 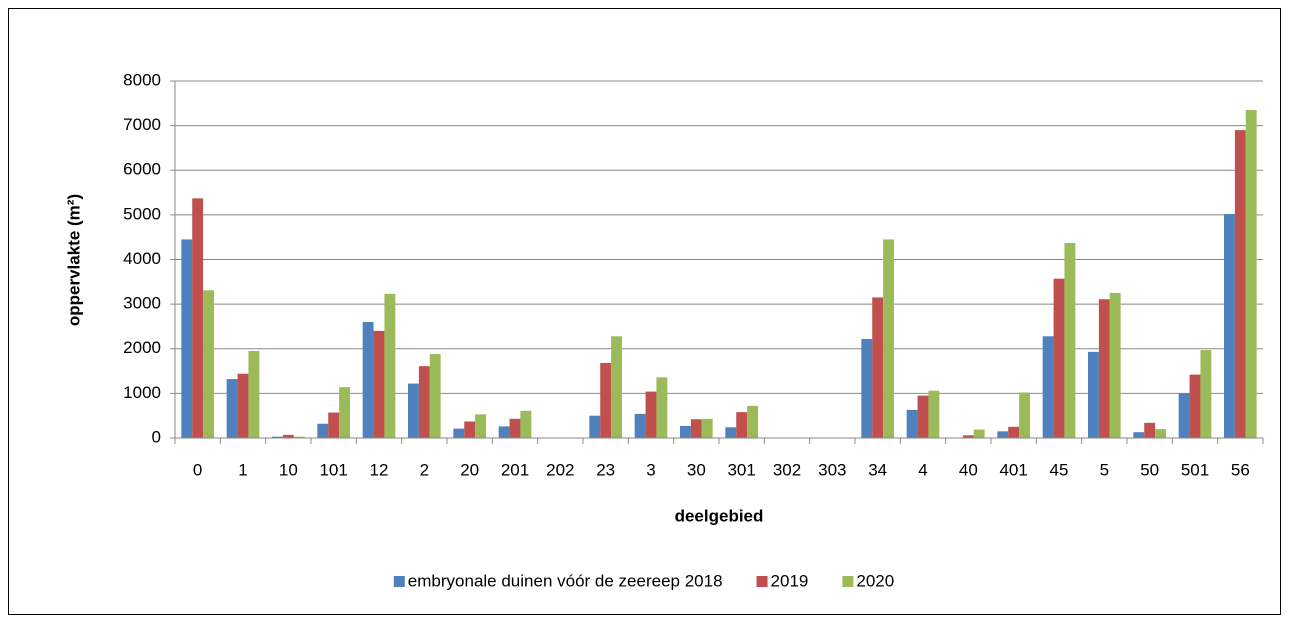 I want to click on legend-label: 2020, so click(x=875, y=580).